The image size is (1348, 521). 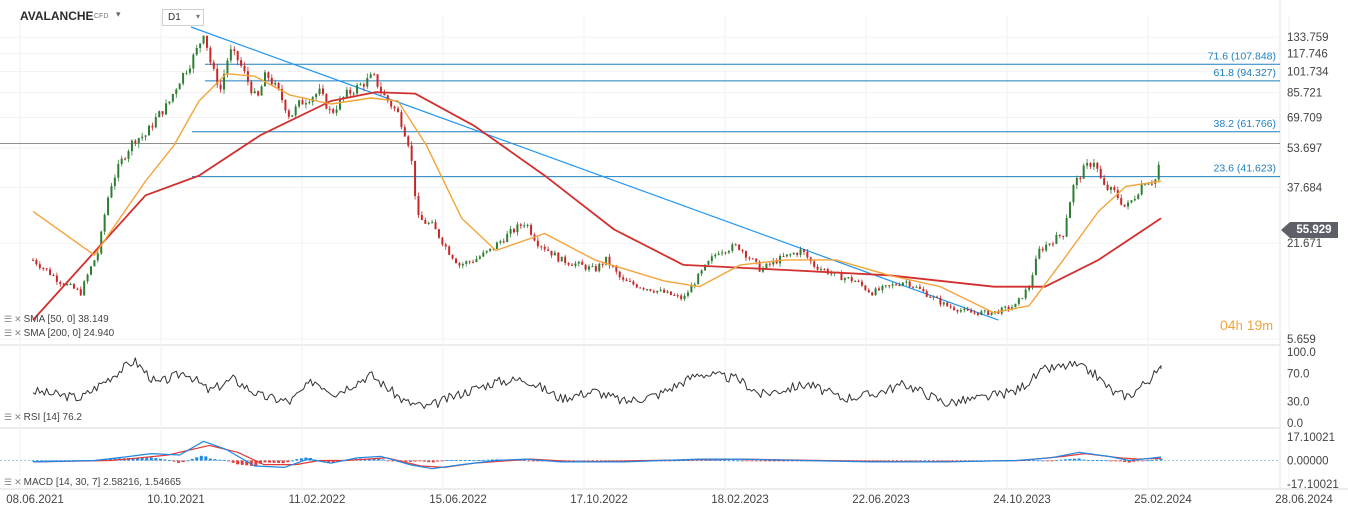 What do you see at coordinates (597, 455) in the screenshot?
I see `macd-line` at bounding box center [597, 455].